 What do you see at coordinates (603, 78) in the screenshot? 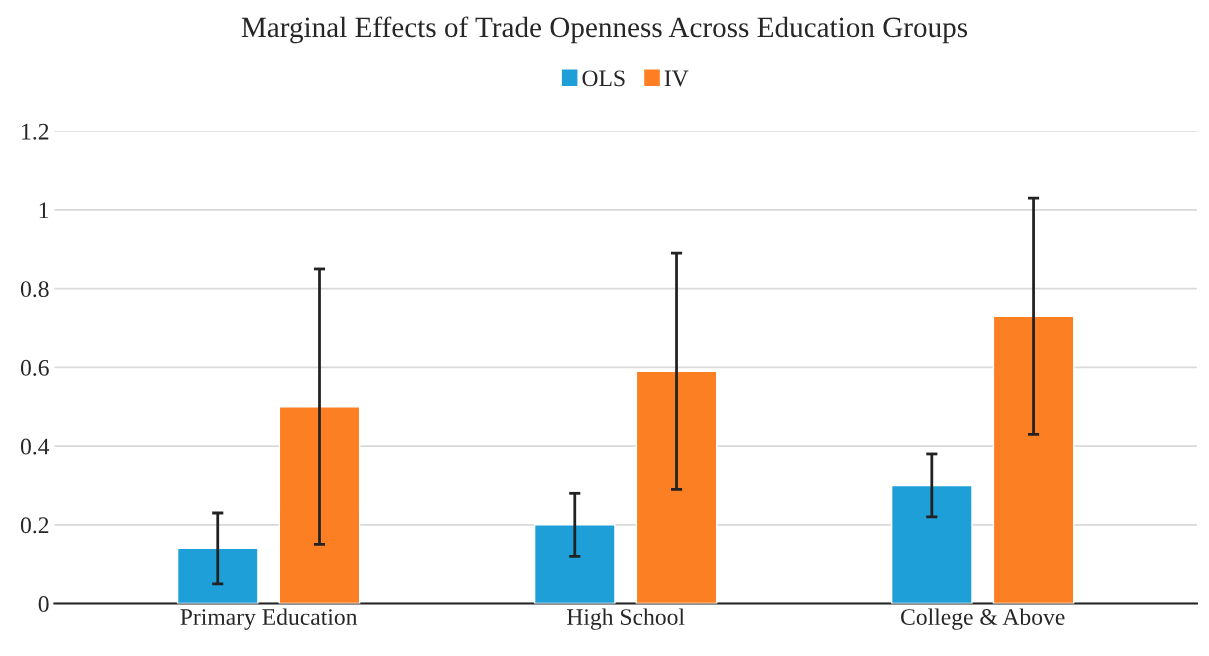
I see `legend-label: OLS` at bounding box center [603, 78].